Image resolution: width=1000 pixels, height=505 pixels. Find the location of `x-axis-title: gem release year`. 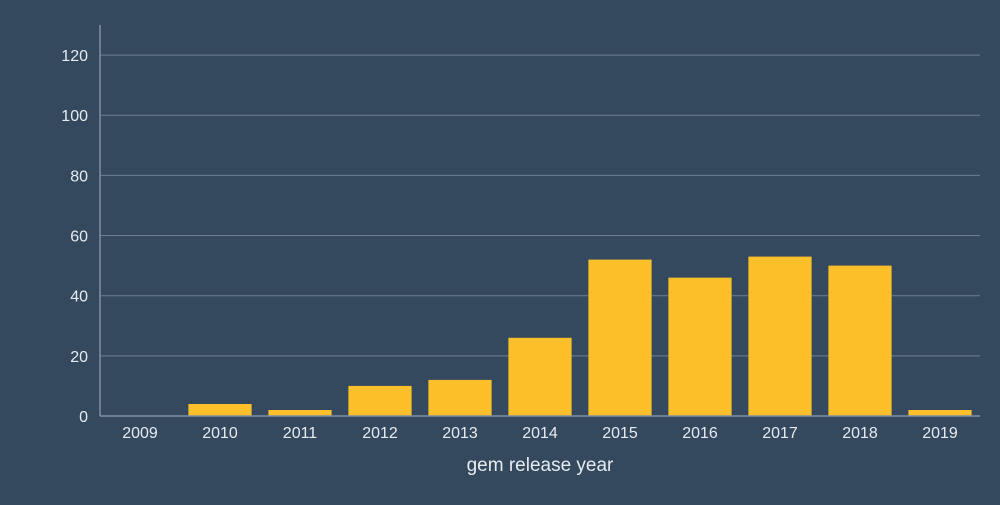

x-axis-title: gem release year is located at coordinates (540, 465).